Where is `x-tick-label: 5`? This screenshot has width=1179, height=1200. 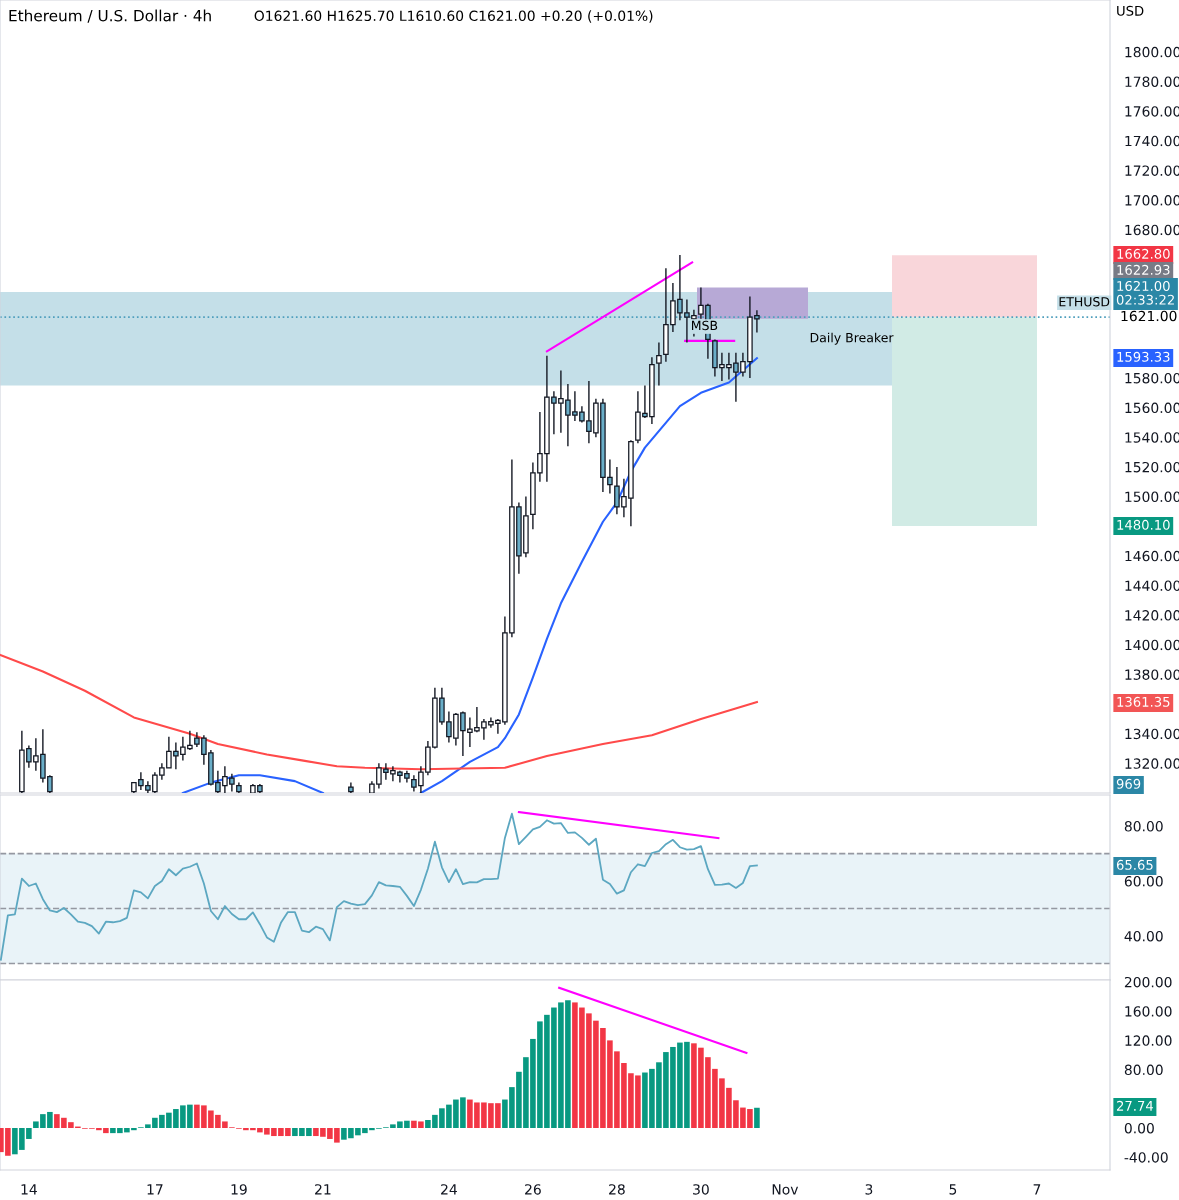
x-tick-label: 5 is located at coordinates (953, 1189).